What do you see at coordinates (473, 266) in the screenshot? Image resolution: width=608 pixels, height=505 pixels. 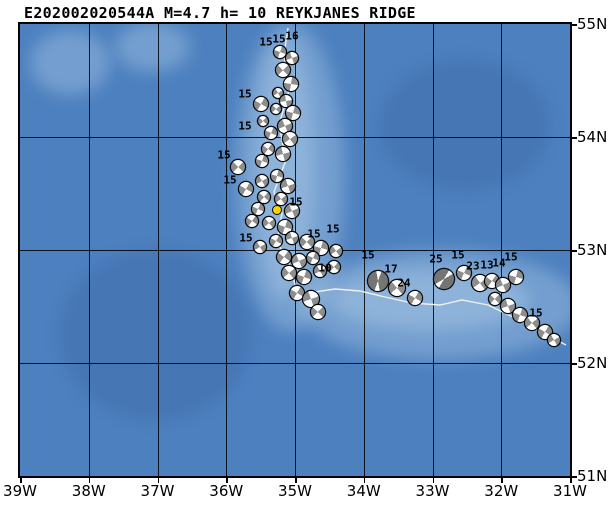 I see `focal-mechanism-label: 23` at bounding box center [473, 266].